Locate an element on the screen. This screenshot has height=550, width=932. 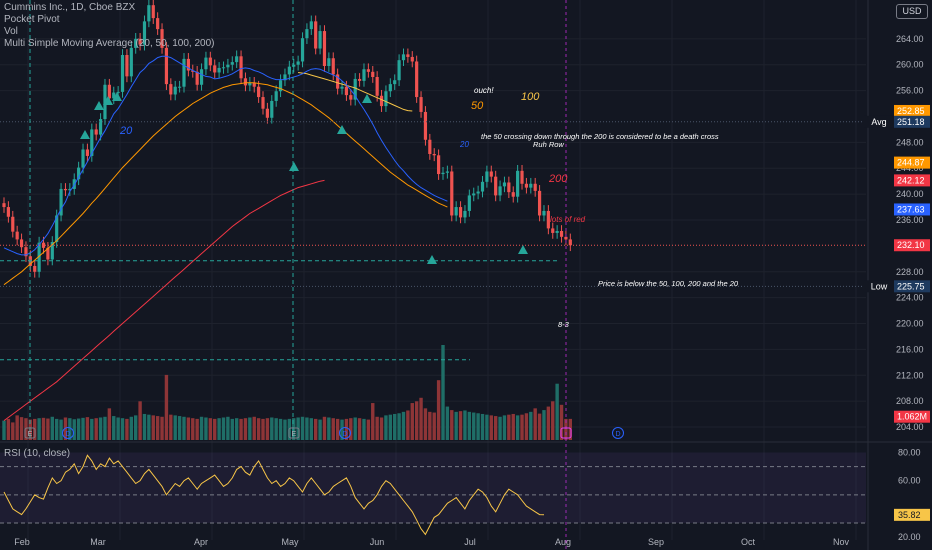
earnings-marker-label: E is located at coordinates (294, 434).